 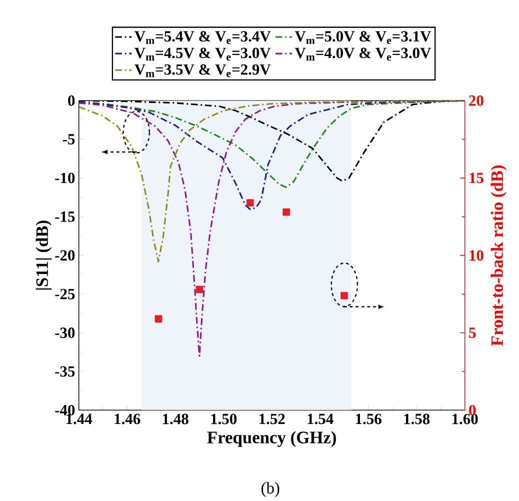 What do you see at coordinates (476, 100) in the screenshot?
I see `y2-tick-label: 20` at bounding box center [476, 100].